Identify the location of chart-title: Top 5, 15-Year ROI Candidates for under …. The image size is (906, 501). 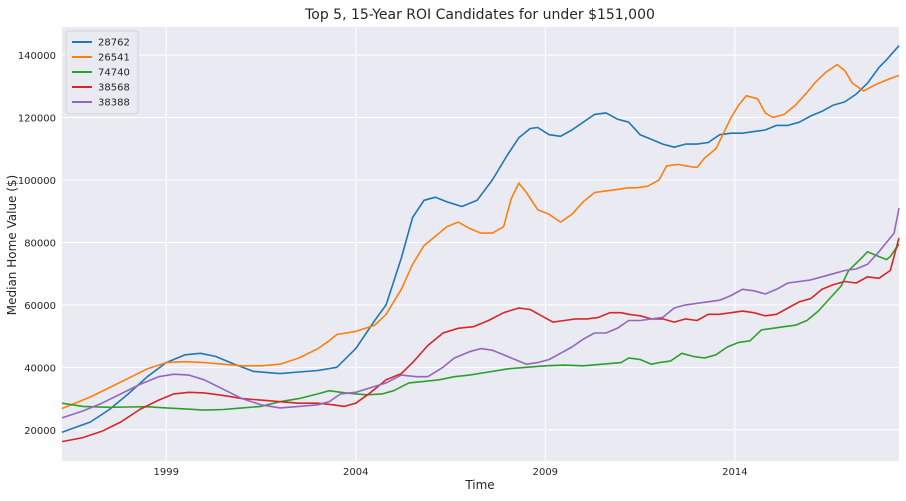
(479, 15).